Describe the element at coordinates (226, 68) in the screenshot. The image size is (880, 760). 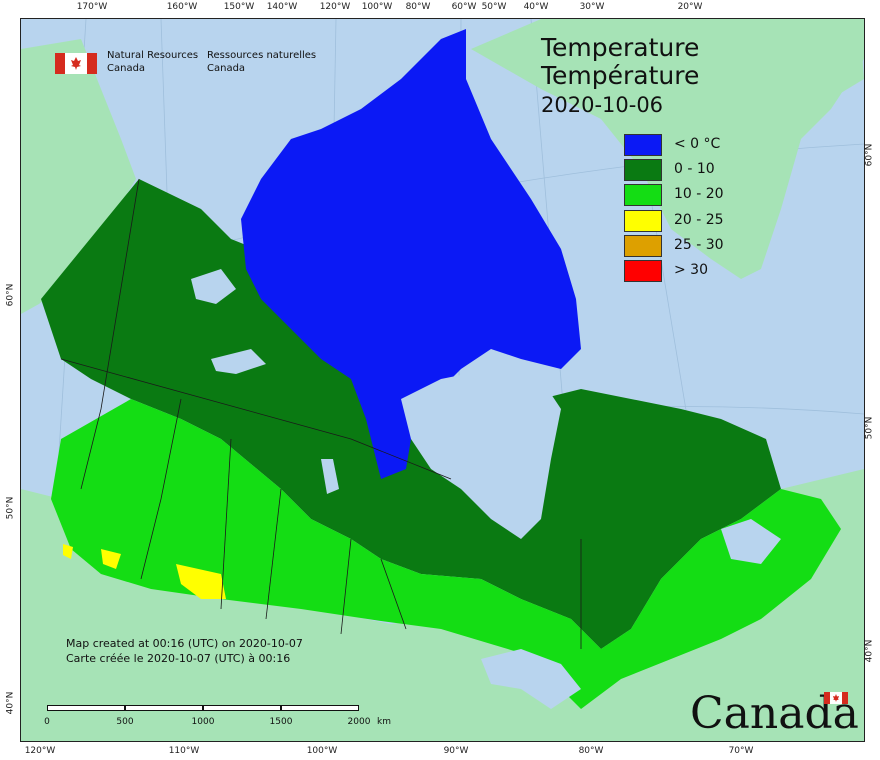
I see `nrcan-fr-line2: Canada` at that location.